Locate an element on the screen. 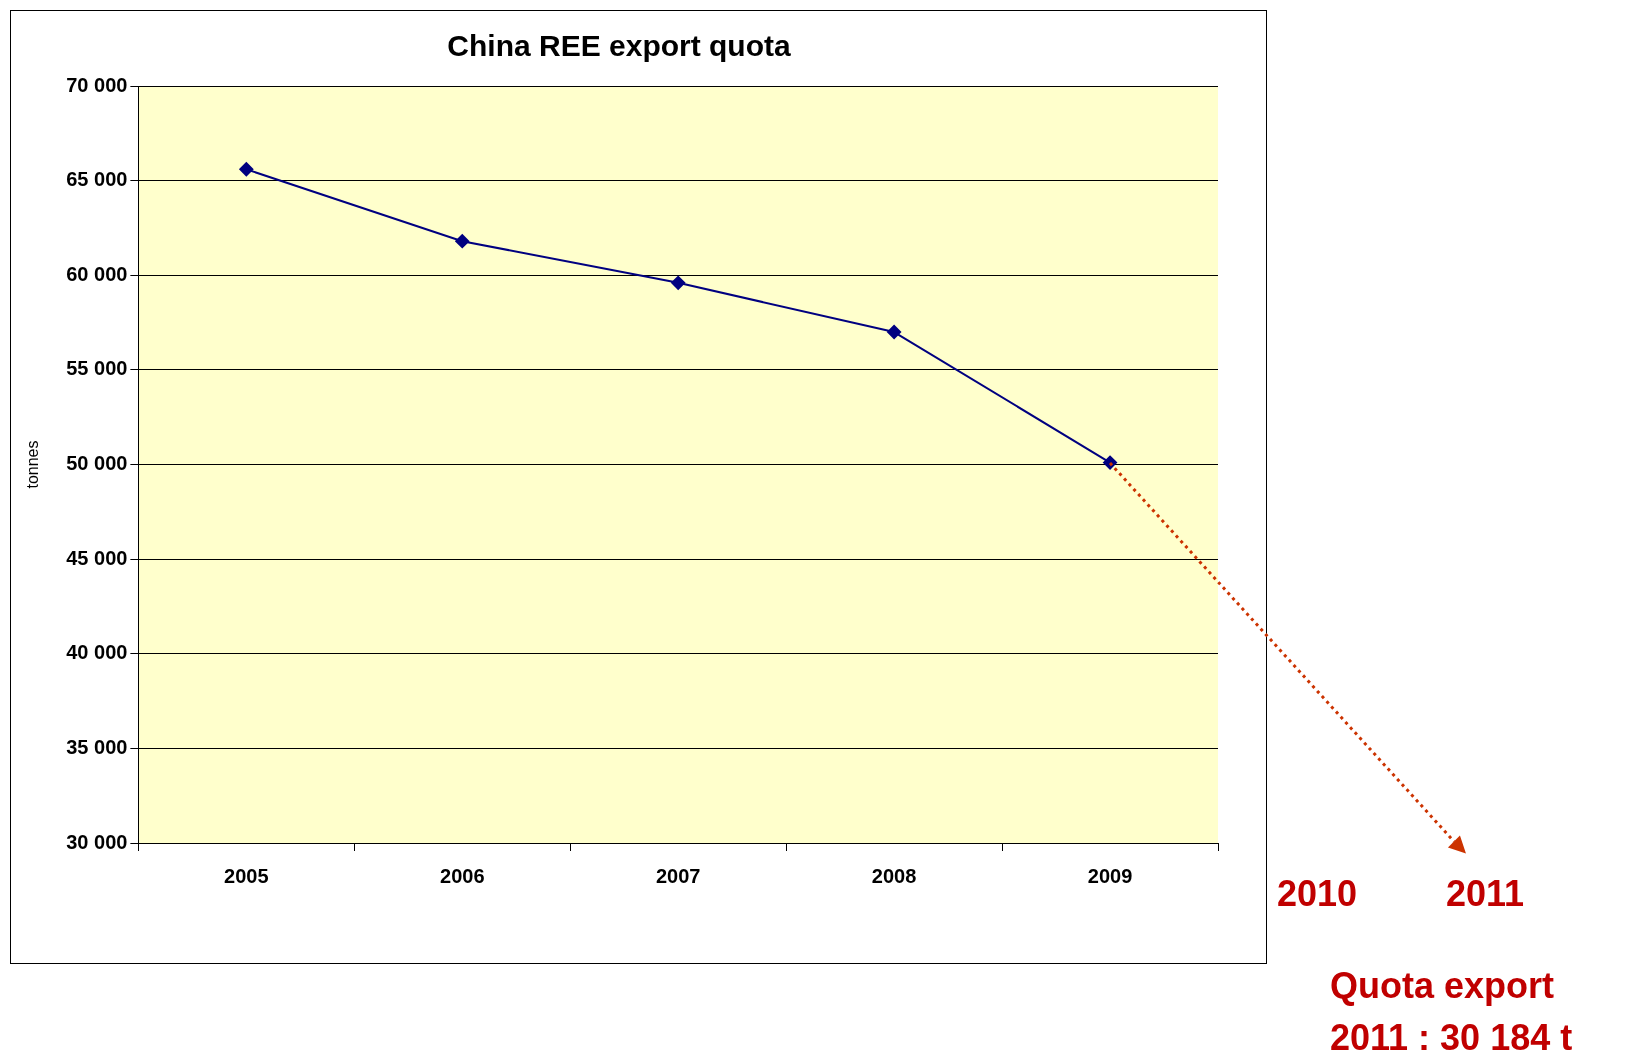  y-tick-label: 30 000 is located at coordinates (97, 841).